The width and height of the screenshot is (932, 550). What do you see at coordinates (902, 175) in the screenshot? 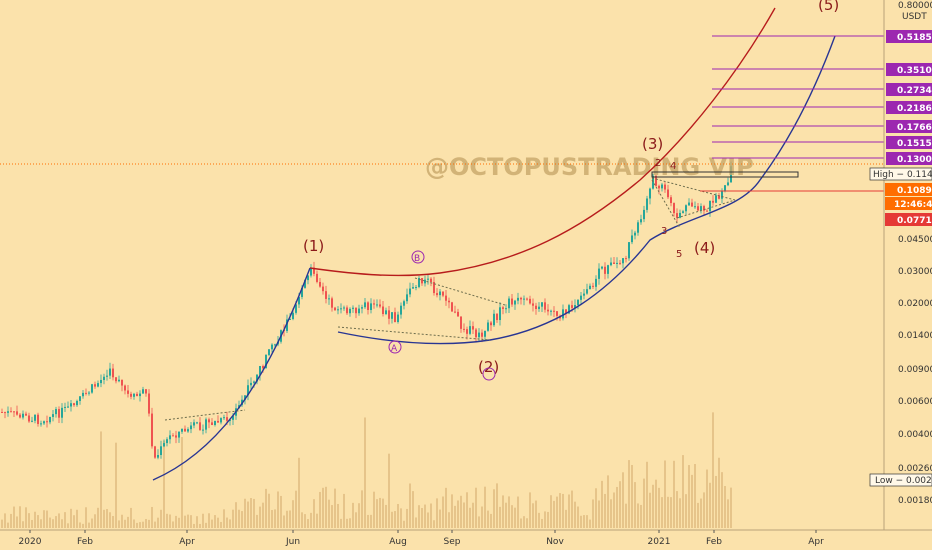
I see `high-tag: High − 0.11430` at bounding box center [902, 175].